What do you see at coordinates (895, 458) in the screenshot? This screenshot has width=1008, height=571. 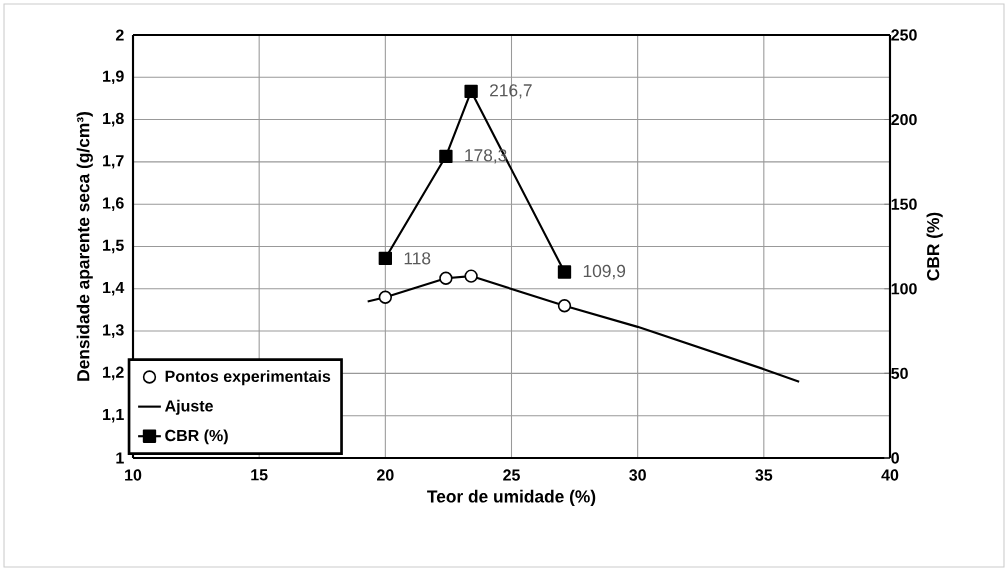 I see `y2-tick-label: 0` at bounding box center [895, 458].